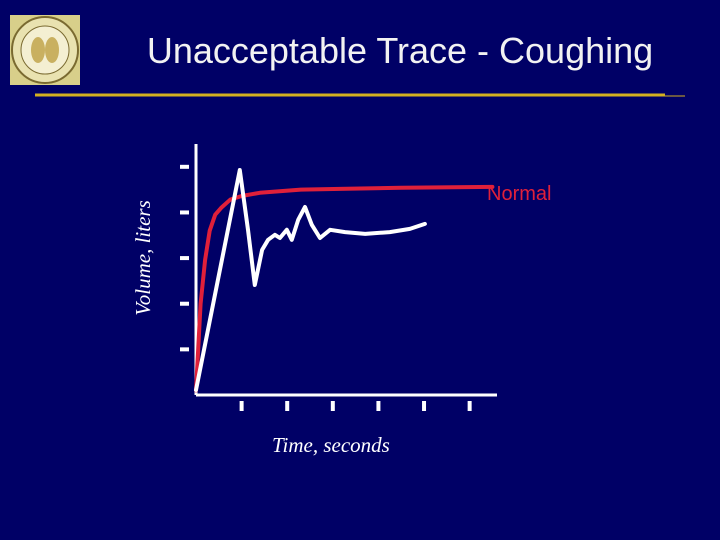 The width and height of the screenshot is (720, 540). What do you see at coordinates (400, 50) in the screenshot?
I see `title: Unacceptable Trace - Coughing` at bounding box center [400, 50].